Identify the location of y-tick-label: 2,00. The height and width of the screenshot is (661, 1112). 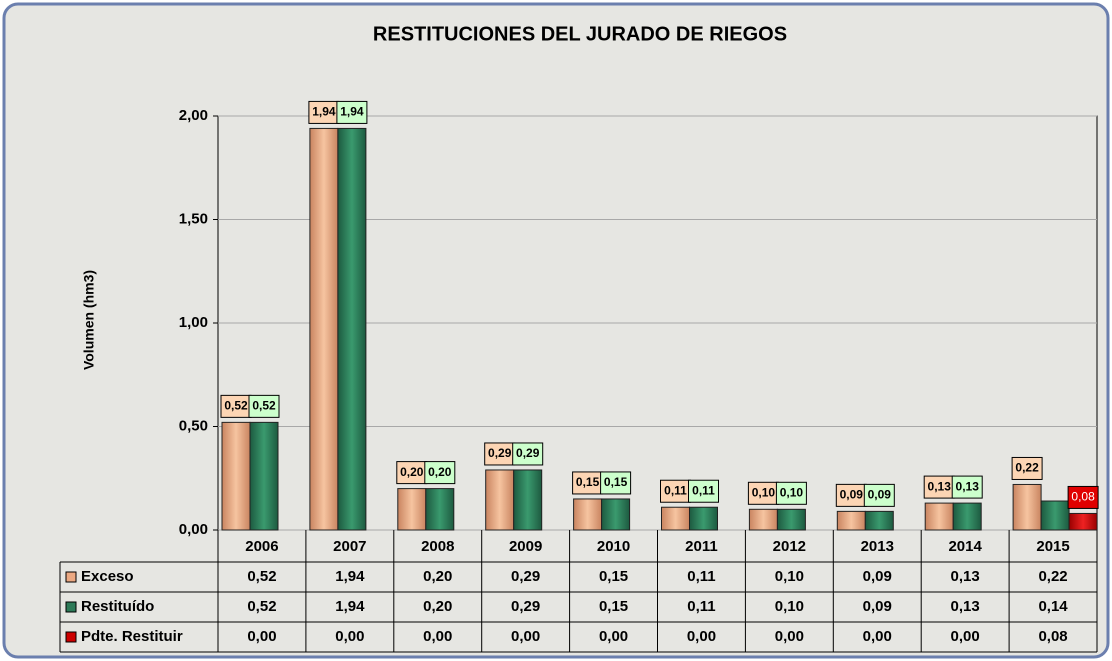
(193, 115).